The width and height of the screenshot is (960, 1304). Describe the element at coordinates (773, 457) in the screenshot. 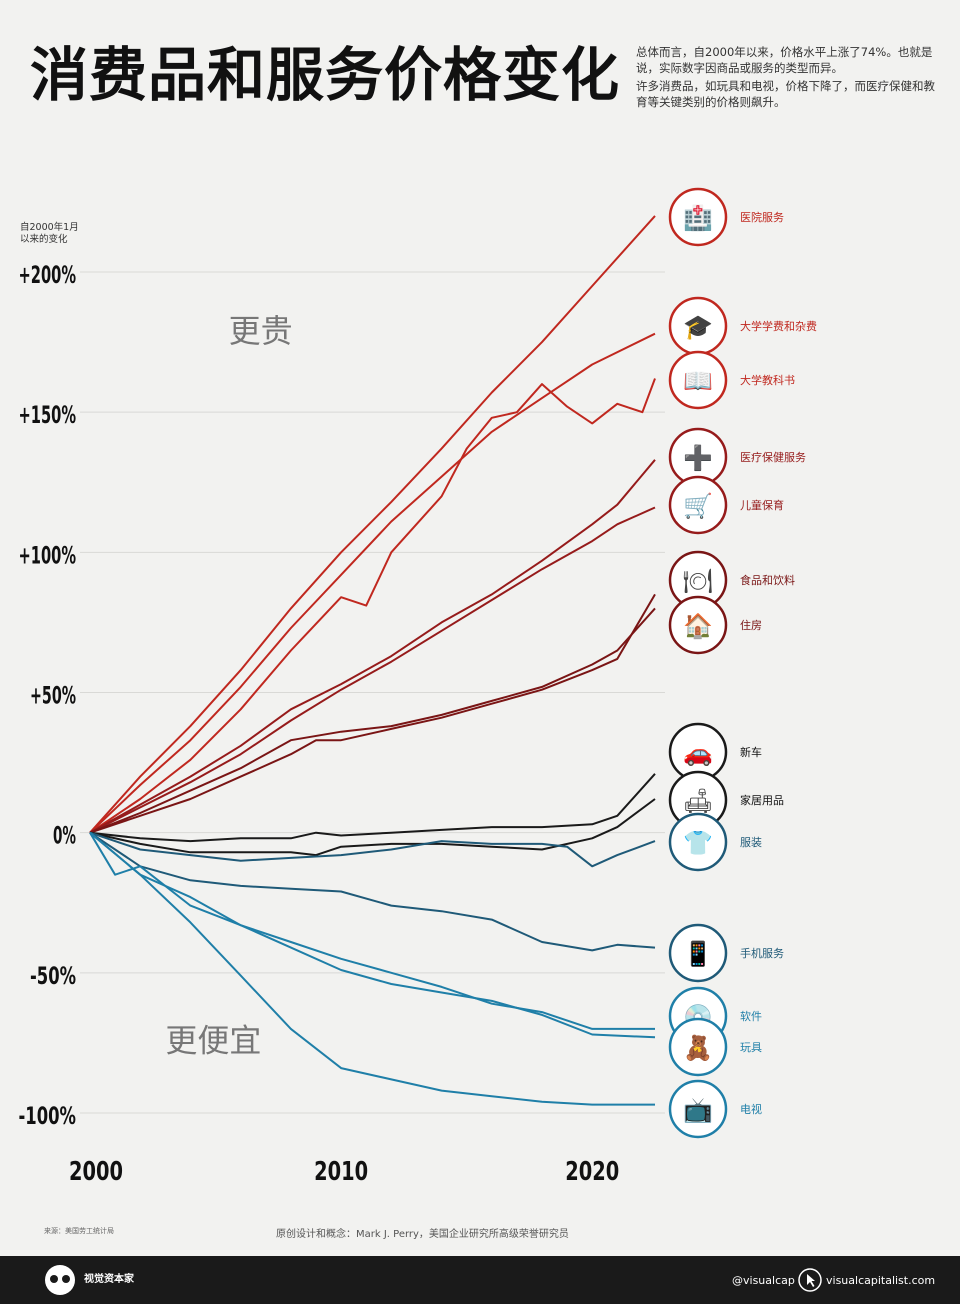

I see `series-label: 医疗保健服务` at that location.